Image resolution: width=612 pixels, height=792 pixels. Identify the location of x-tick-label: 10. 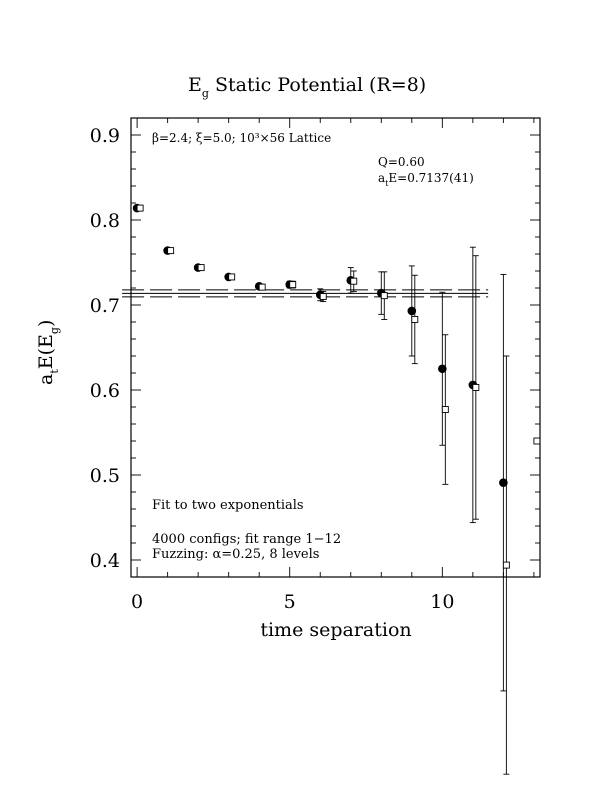
(442, 602).